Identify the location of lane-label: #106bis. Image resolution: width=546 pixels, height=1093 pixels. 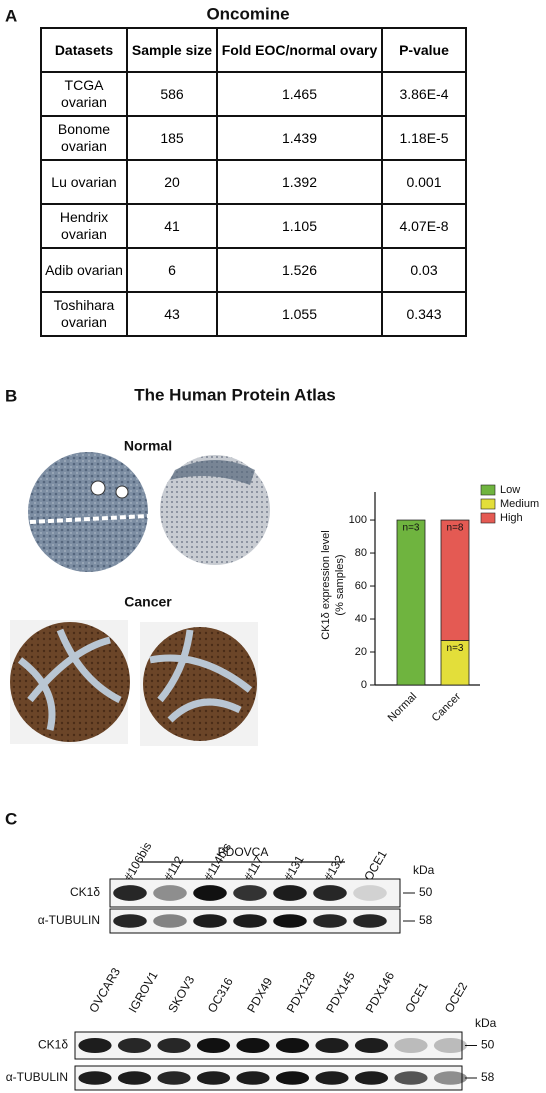
(137, 861).